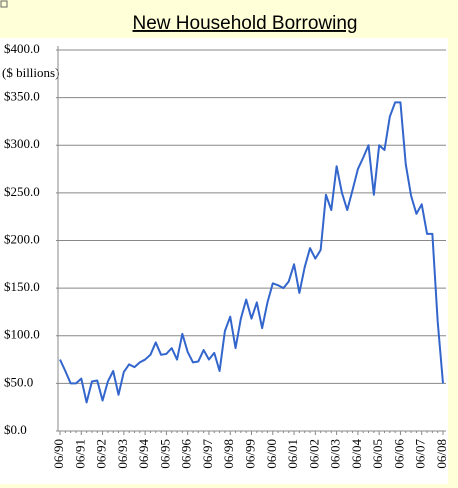 The height and width of the screenshot is (488, 458). I want to click on x-tick-label: 06/04, so click(356, 454).